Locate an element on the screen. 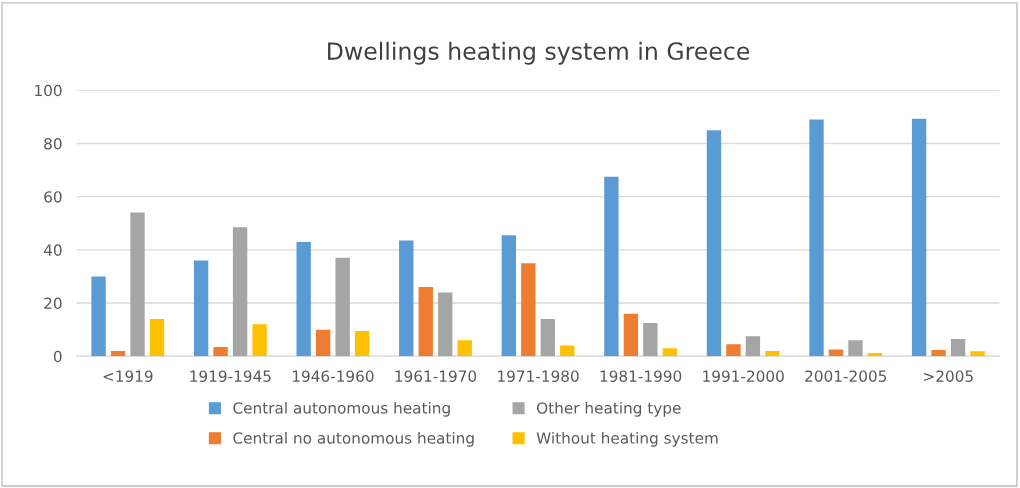 The width and height of the screenshot is (1020, 488). x-tick-label: <1919 is located at coordinates (128, 376).